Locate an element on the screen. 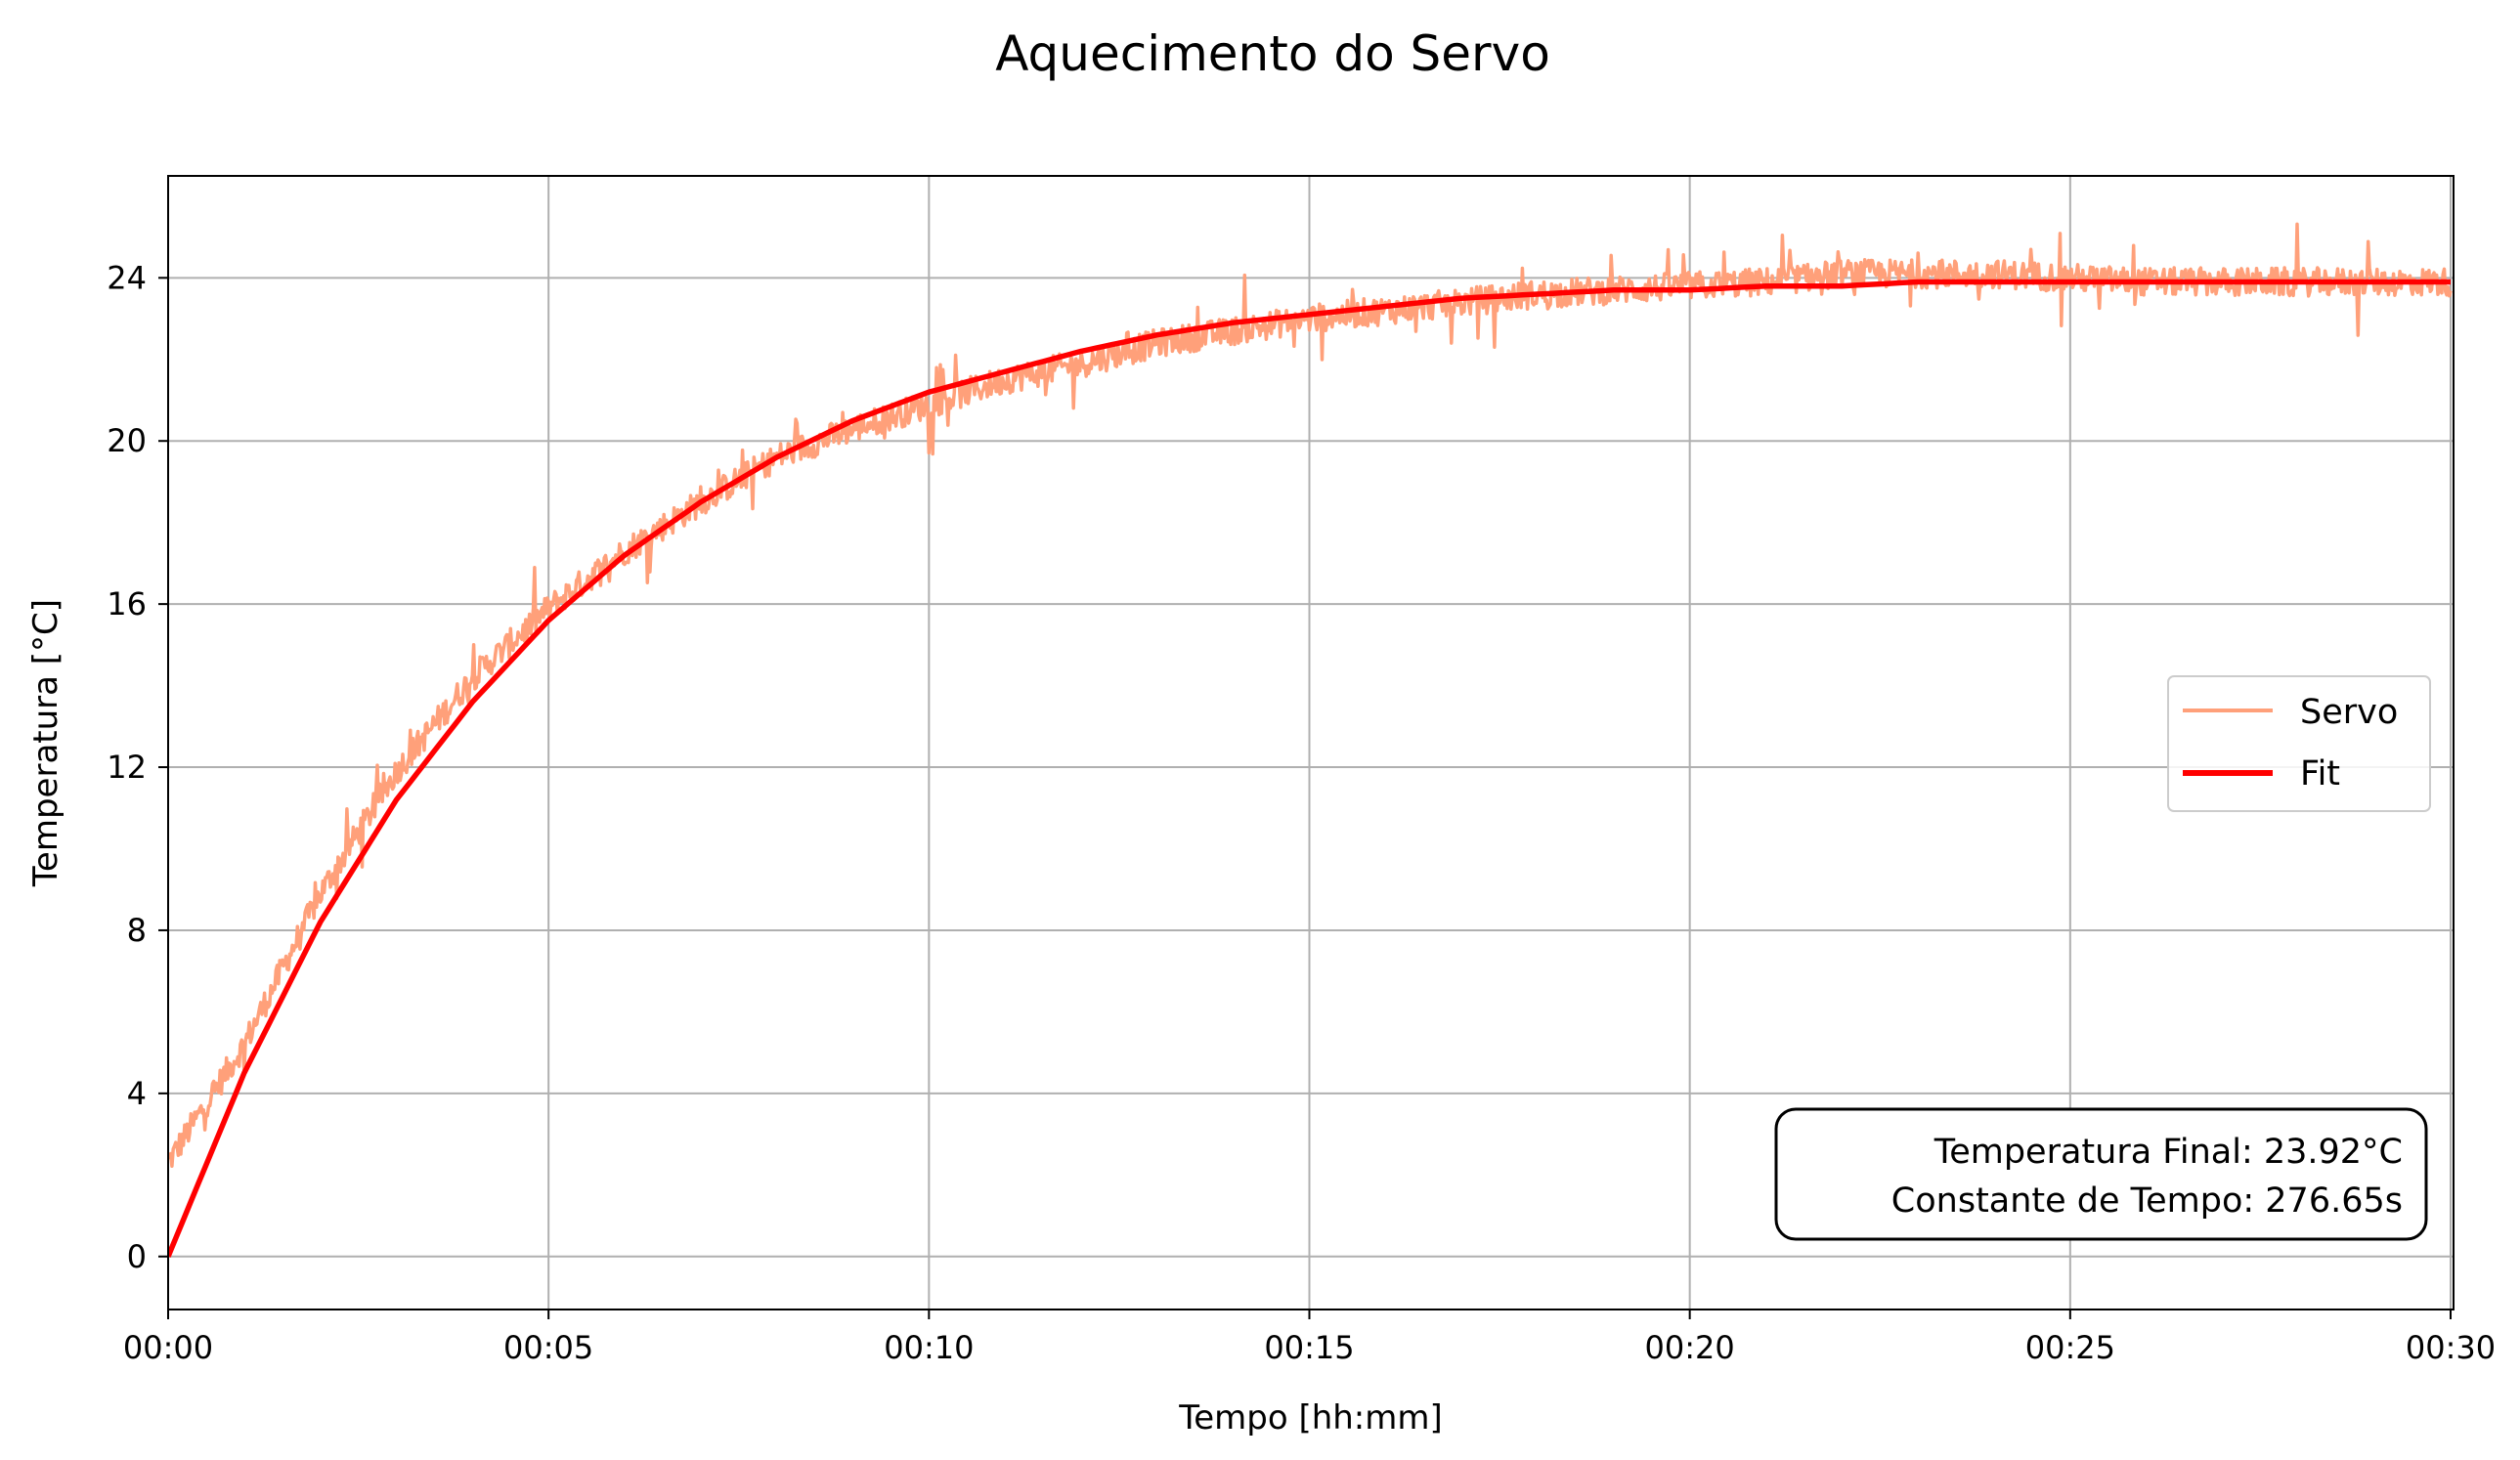 The width and height of the screenshot is (2520, 1460). annotation-final-temperature: Temperatura Final: 23.92°C is located at coordinates (2168, 1152).